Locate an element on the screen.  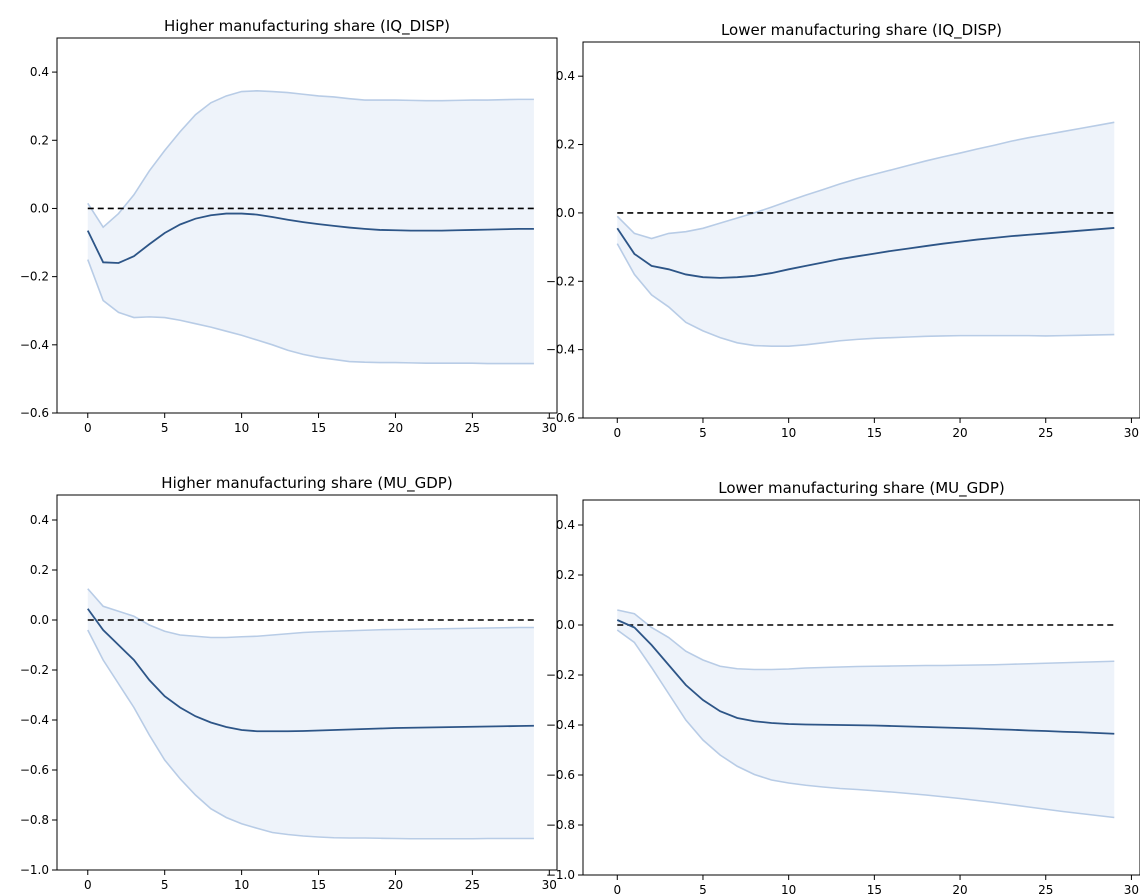
chart-title: Higher manufacturing share (MU_GDP) is located at coordinates (306, 483).